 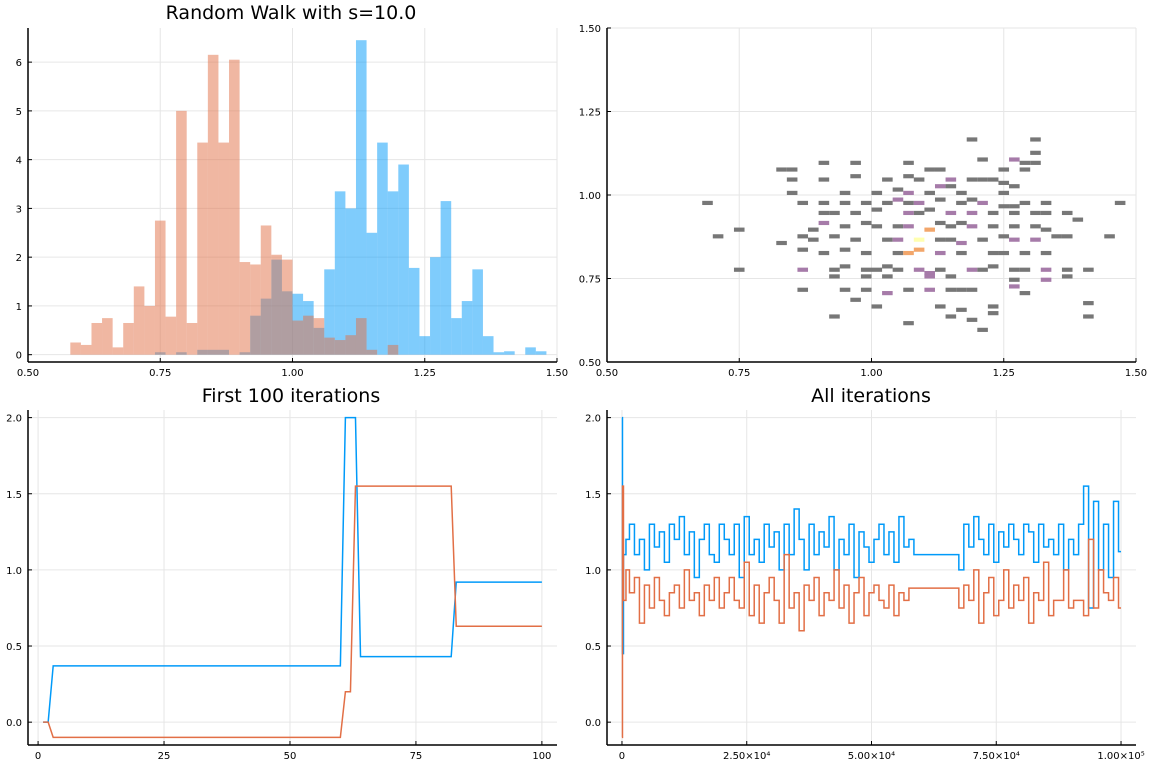 What do you see at coordinates (1136, 373) in the screenshot?
I see `heatmap-xtick-label: 1.50` at bounding box center [1136, 373].